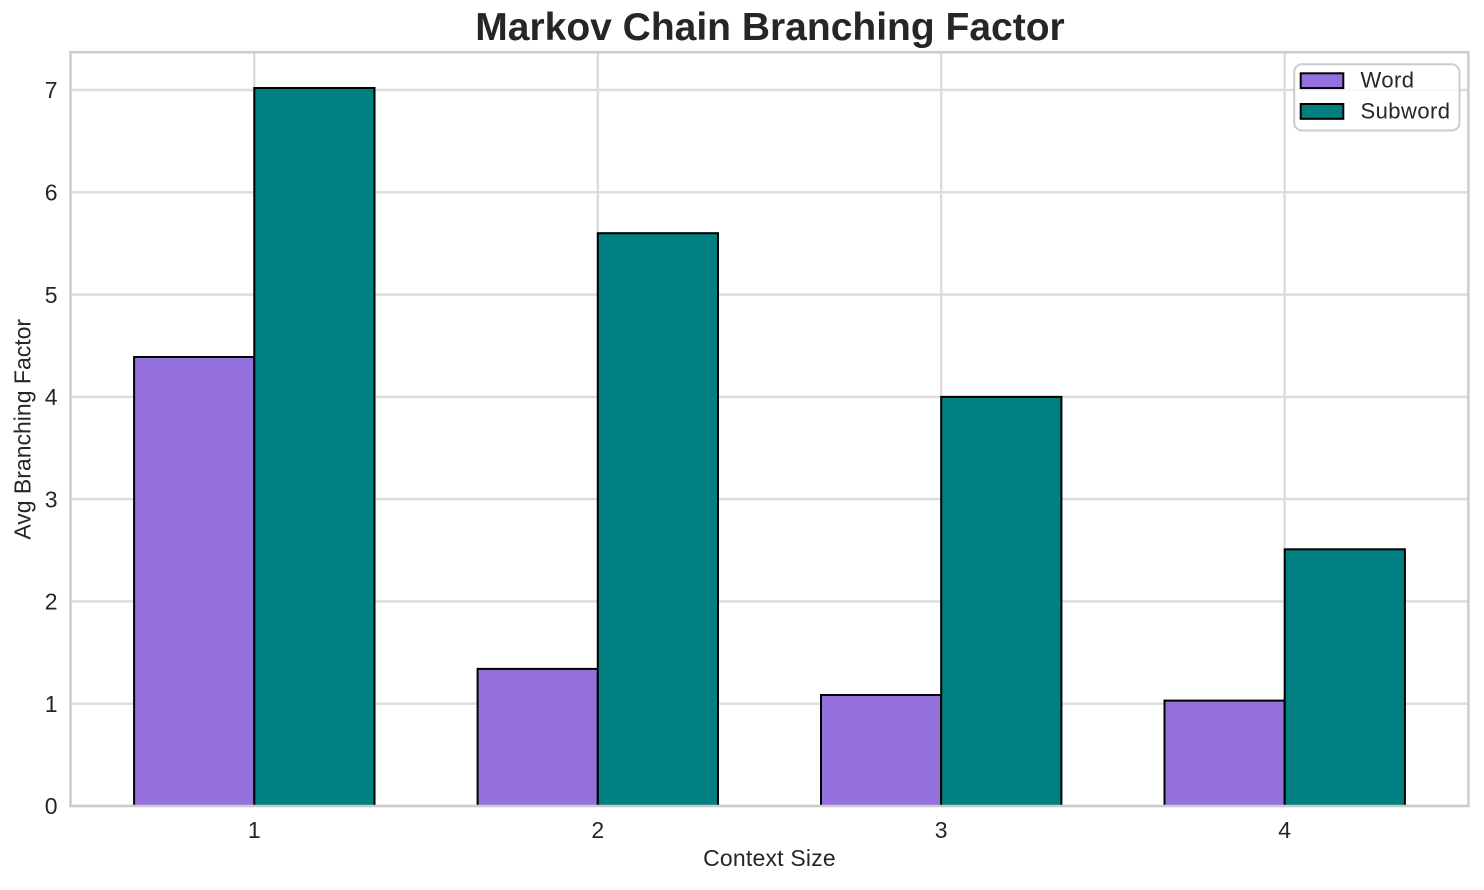 This screenshot has width=1484, height=890. What do you see at coordinates (51, 90) in the screenshot?
I see `svg-text: 7` at bounding box center [51, 90].